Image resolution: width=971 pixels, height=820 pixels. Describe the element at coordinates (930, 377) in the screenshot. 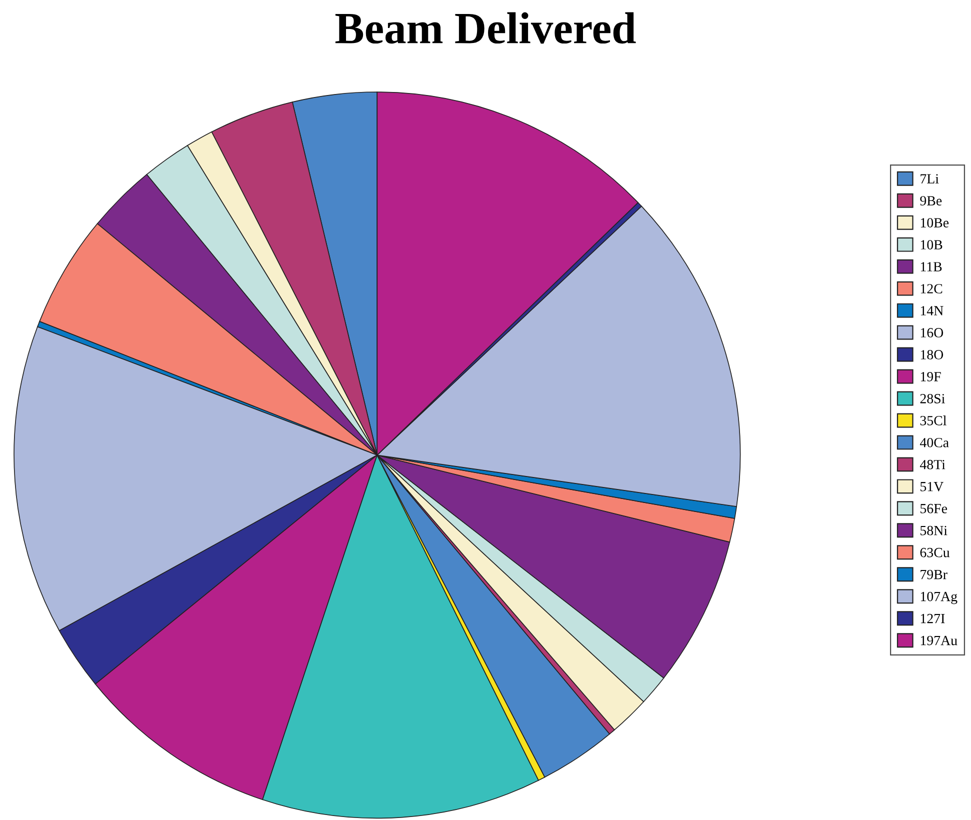

I see `legend-label: 19F` at that location.